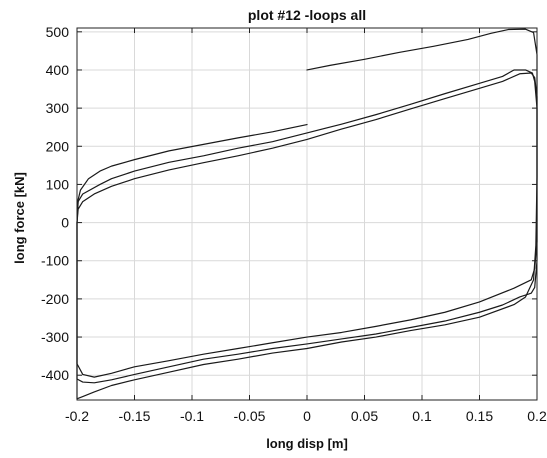  I want to click on x-tick-label: 0, so click(307, 416).